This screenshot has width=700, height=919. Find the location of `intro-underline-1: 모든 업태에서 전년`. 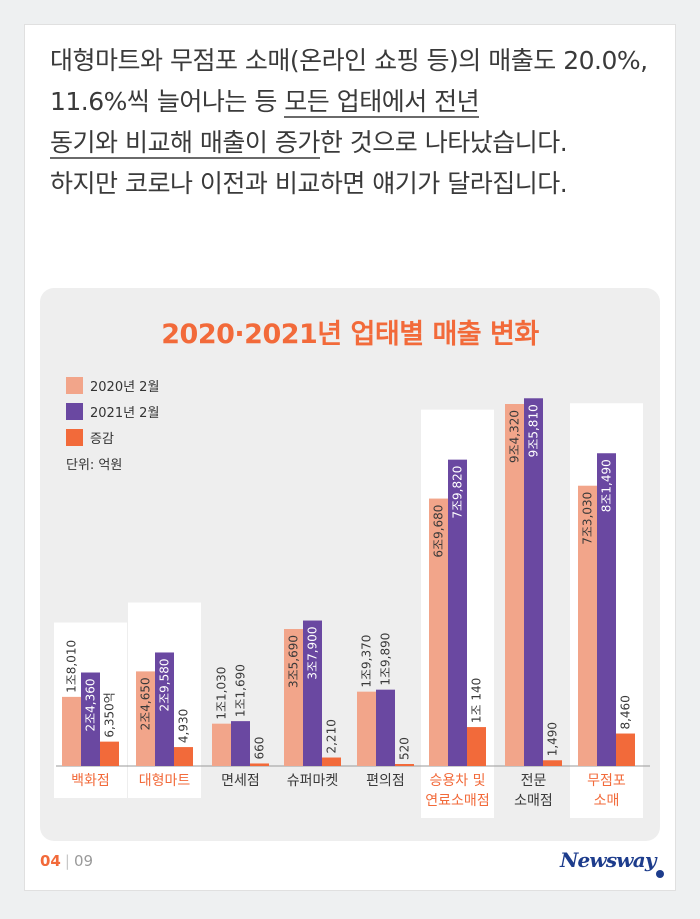

intro-underline-1: 모든 업태에서 전년 is located at coordinates (382, 102).